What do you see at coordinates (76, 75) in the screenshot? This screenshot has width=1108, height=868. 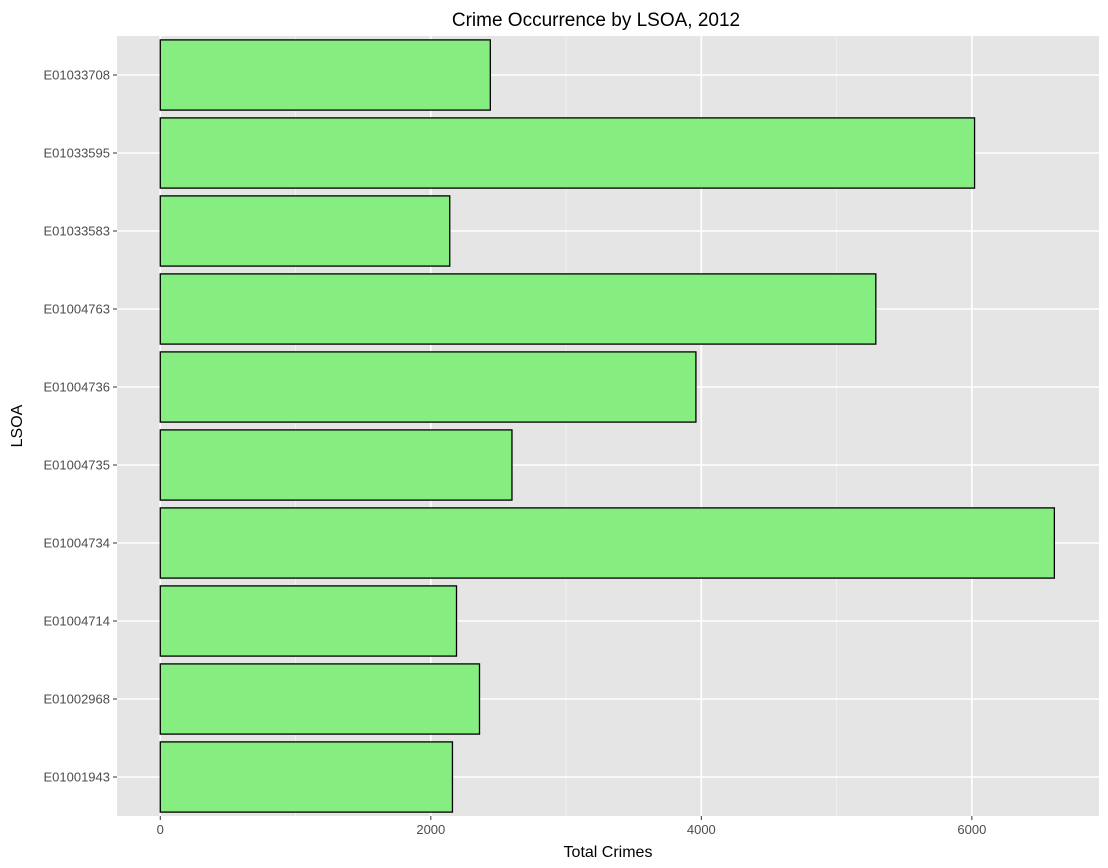 I see `y-tick-label: E01033708` at bounding box center [76, 75].